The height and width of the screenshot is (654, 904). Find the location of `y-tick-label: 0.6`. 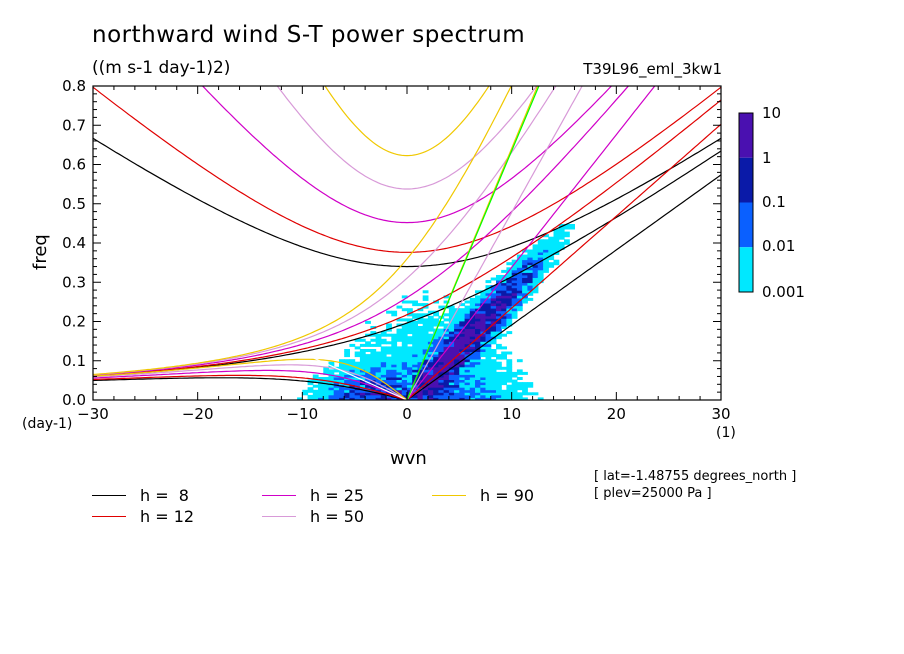

y-tick-label: 0.6 is located at coordinates (74, 165).